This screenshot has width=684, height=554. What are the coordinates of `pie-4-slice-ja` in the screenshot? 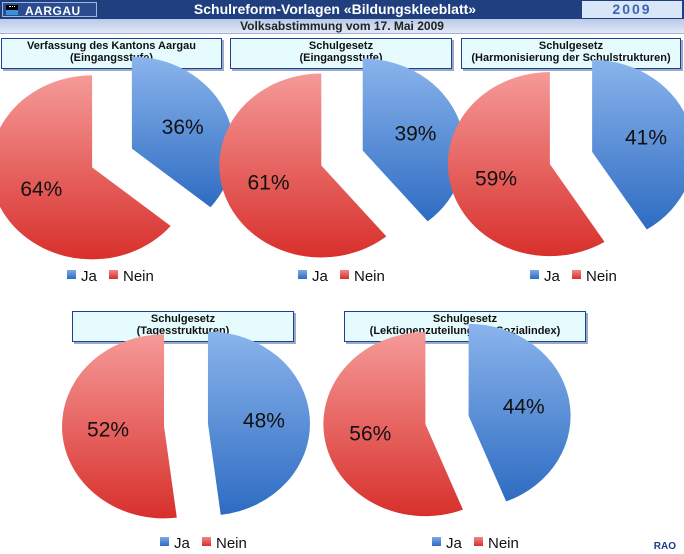 It's located at (258, 423).